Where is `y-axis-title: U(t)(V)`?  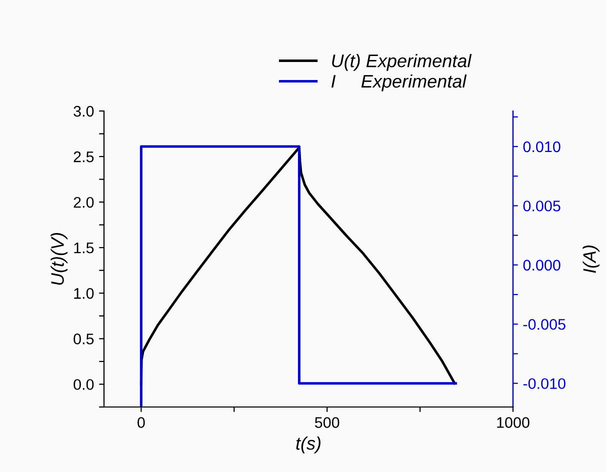 y-axis-title: U(t)(V) is located at coordinates (59, 259).